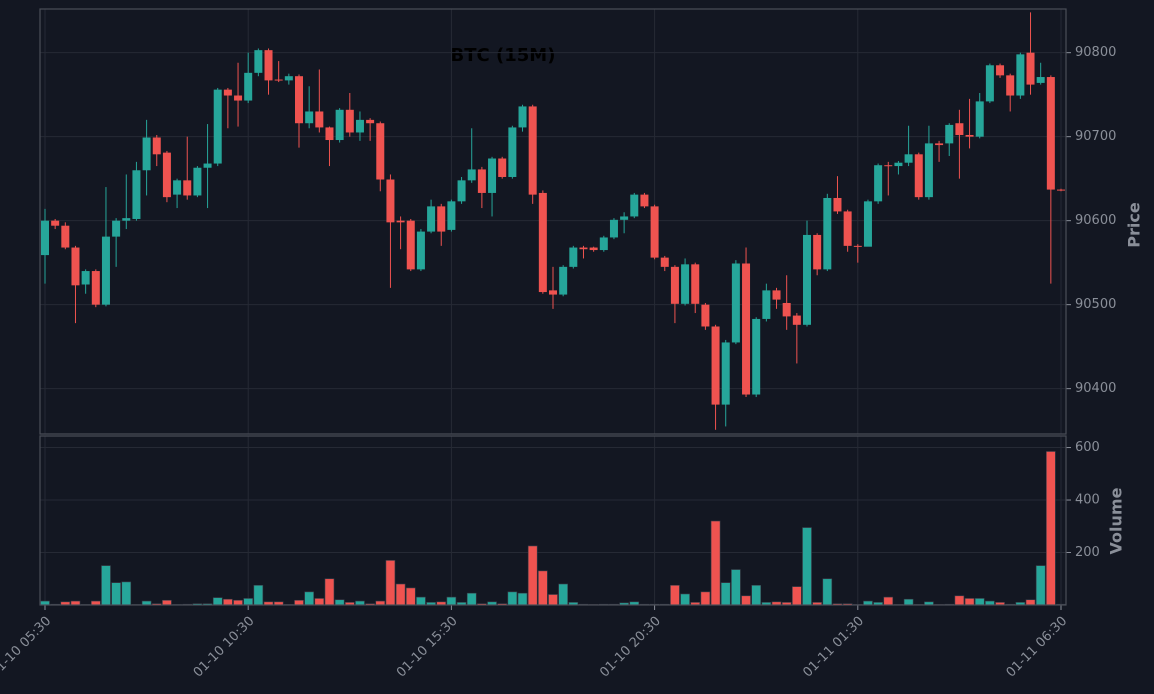  What do you see at coordinates (1095, 52) in the screenshot?
I see `y-tick-label: 90800` at bounding box center [1095, 52].